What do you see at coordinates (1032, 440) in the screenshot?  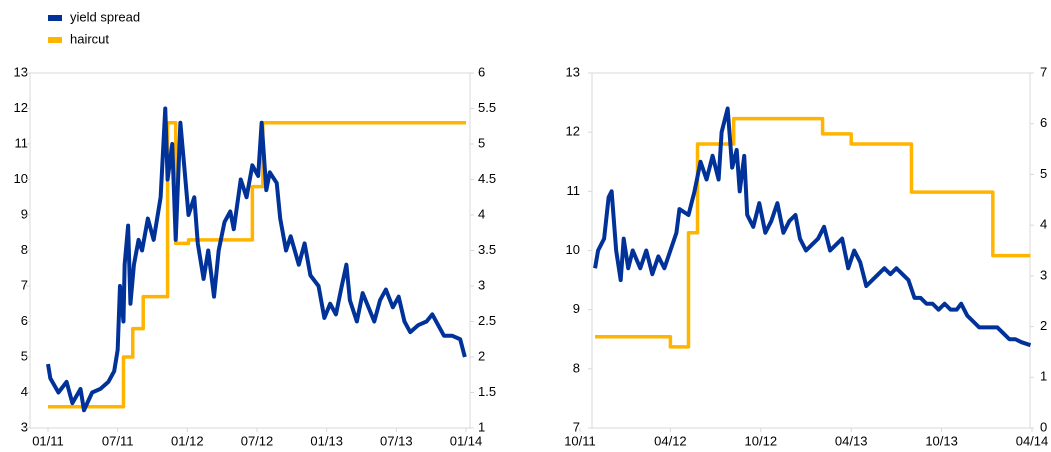 I see `x-tick-label: 04/14` at bounding box center [1032, 440].